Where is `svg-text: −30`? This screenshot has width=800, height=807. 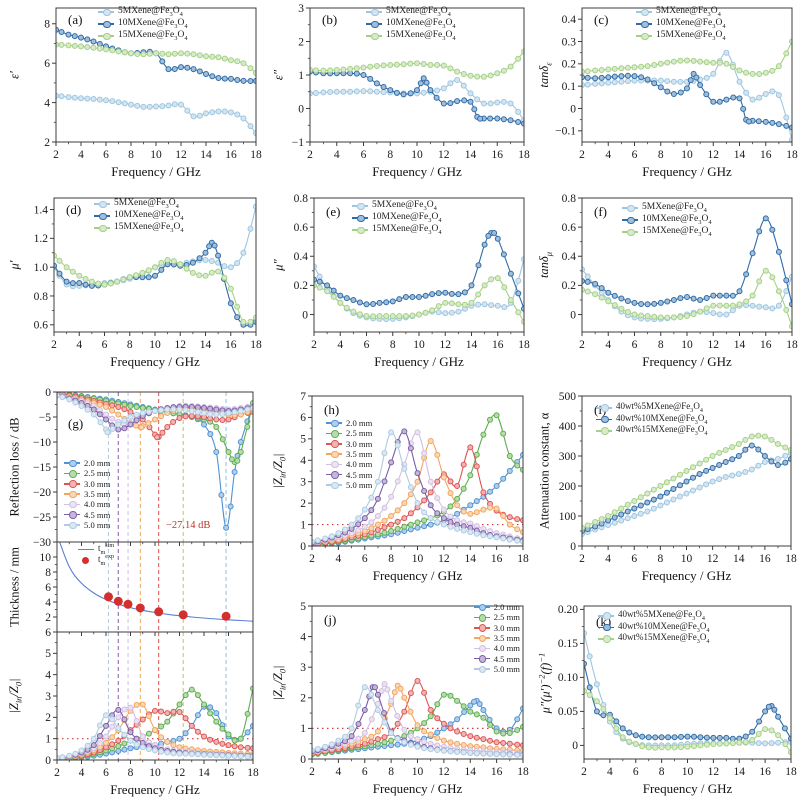
svg-text: −30 is located at coordinates (42, 543).